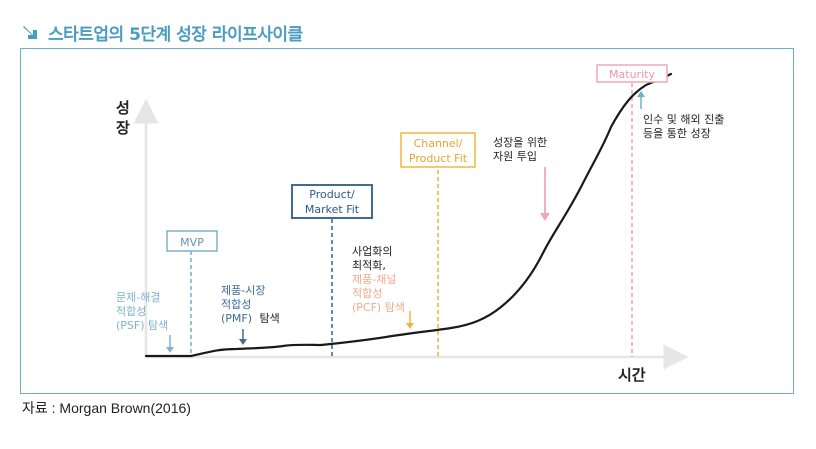 This screenshot has height=449, width=816. Describe the element at coordinates (243, 337) in the screenshot. I see `pmf-arrow-icon` at that location.